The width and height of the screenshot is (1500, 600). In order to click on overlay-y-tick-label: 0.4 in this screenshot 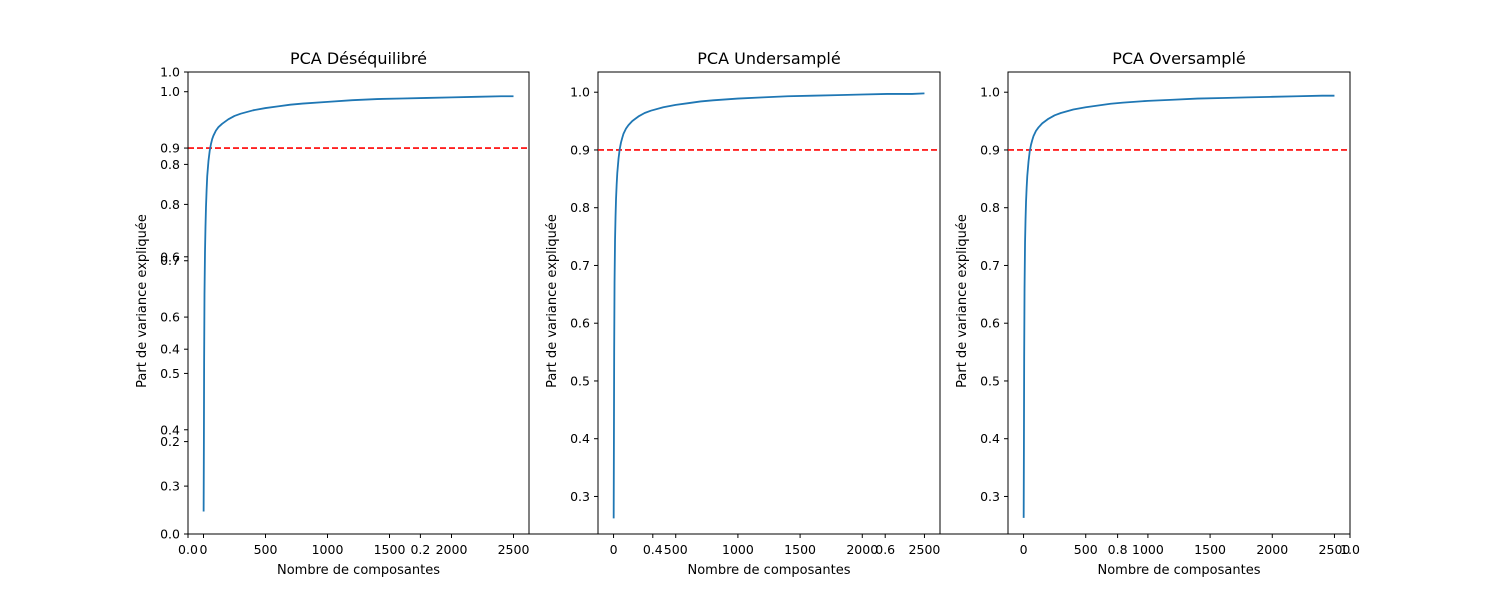, I will do `click(170, 349)`.